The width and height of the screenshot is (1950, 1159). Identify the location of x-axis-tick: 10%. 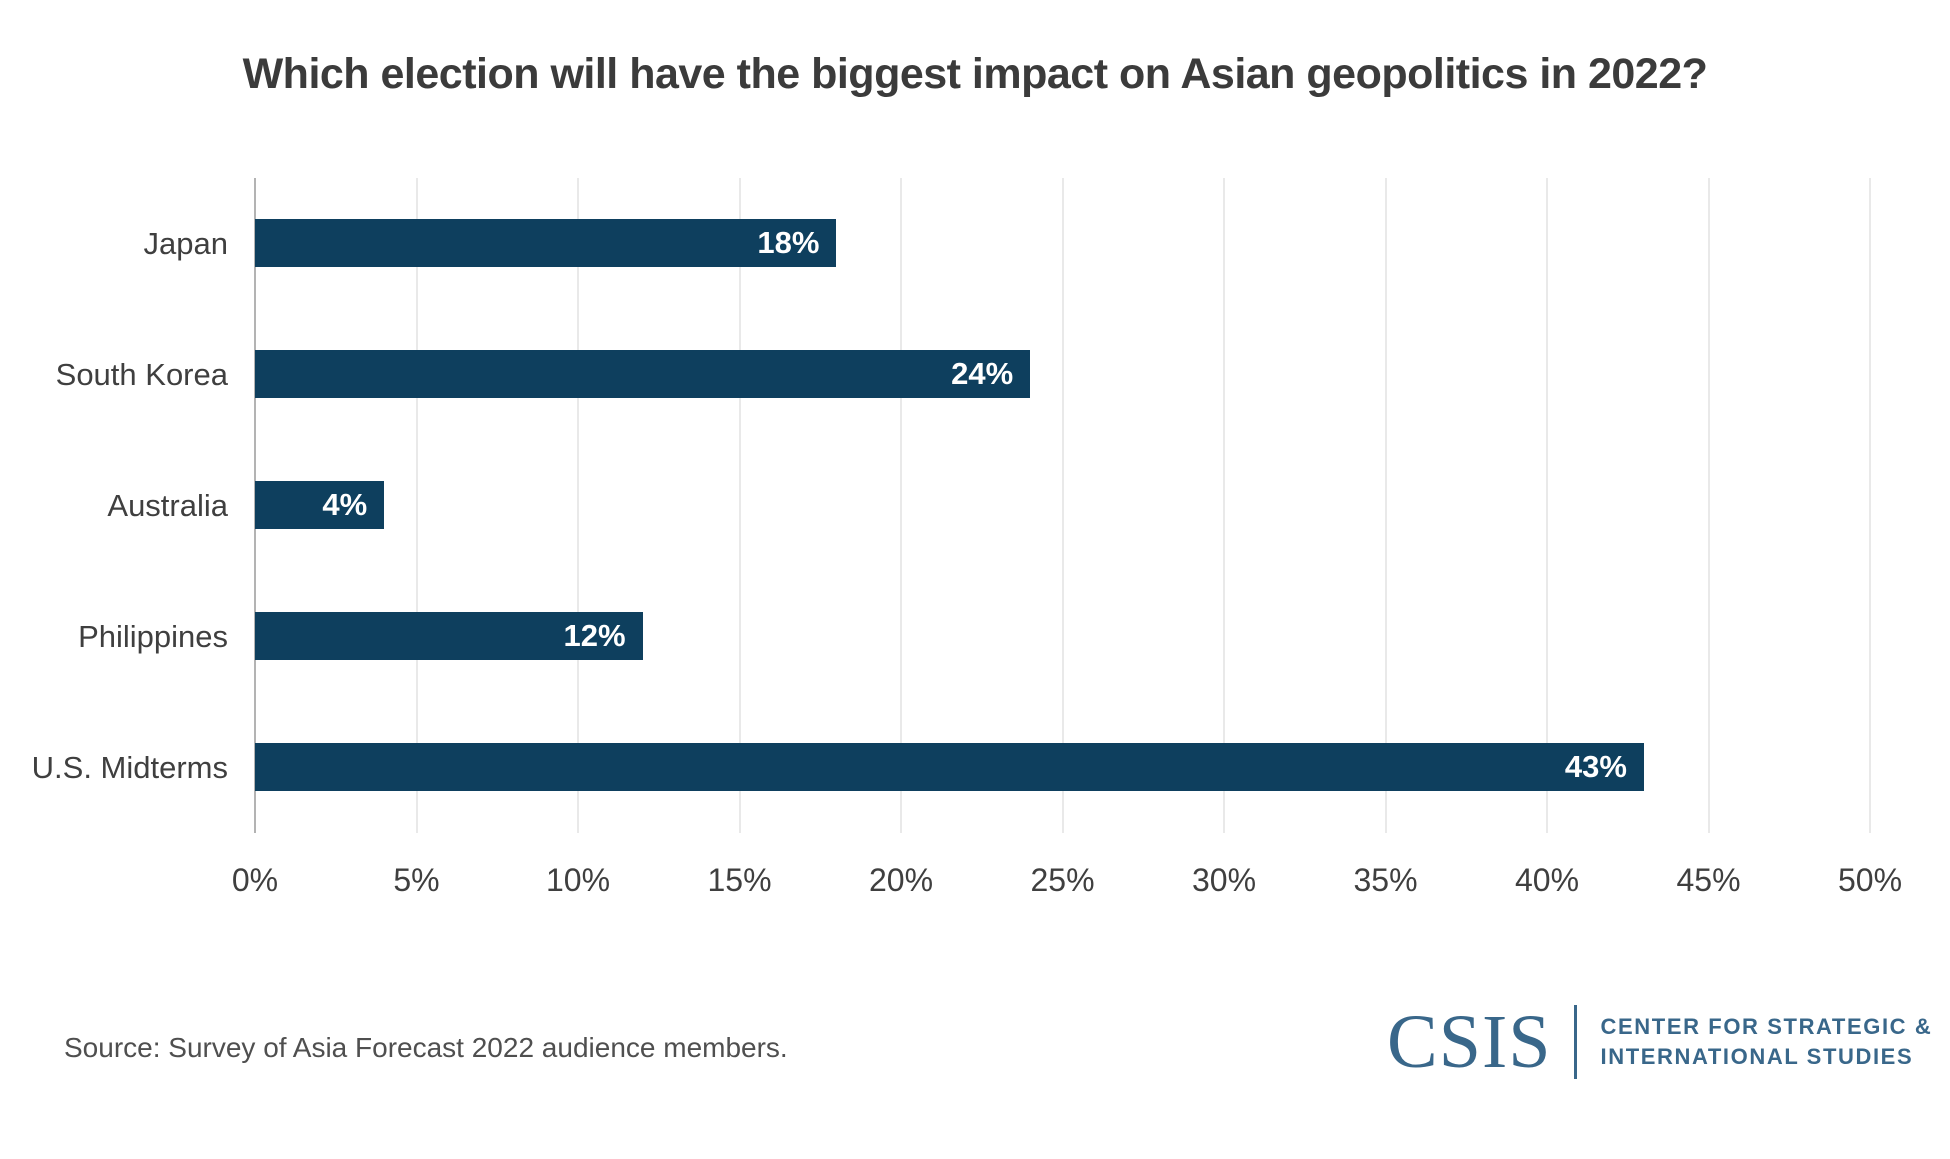
(578, 880).